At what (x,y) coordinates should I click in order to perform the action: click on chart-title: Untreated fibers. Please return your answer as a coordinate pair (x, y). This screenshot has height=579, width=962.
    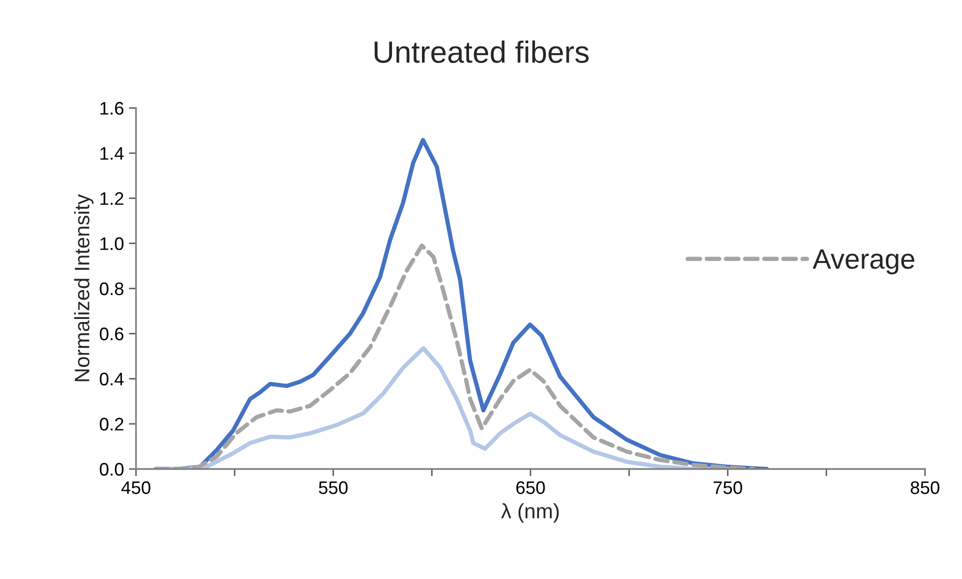
    Looking at the image, I should click on (481, 51).